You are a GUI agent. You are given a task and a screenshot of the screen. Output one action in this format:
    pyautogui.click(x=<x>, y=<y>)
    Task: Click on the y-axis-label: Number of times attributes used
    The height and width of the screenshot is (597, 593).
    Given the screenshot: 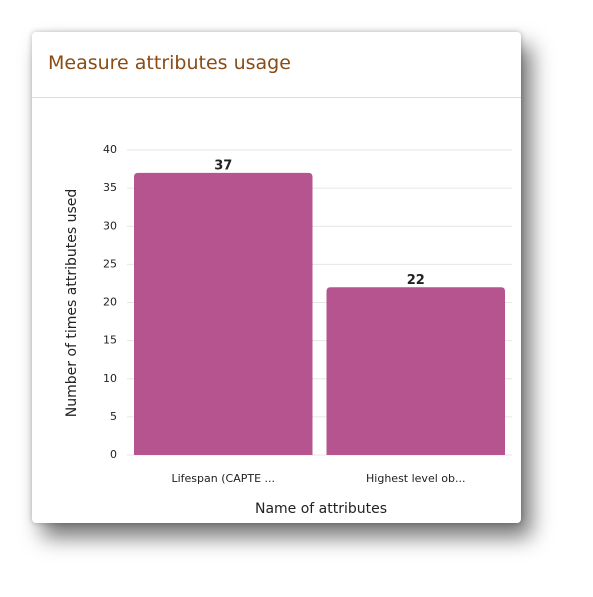 What is the action you would take?
    pyautogui.click(x=72, y=303)
    